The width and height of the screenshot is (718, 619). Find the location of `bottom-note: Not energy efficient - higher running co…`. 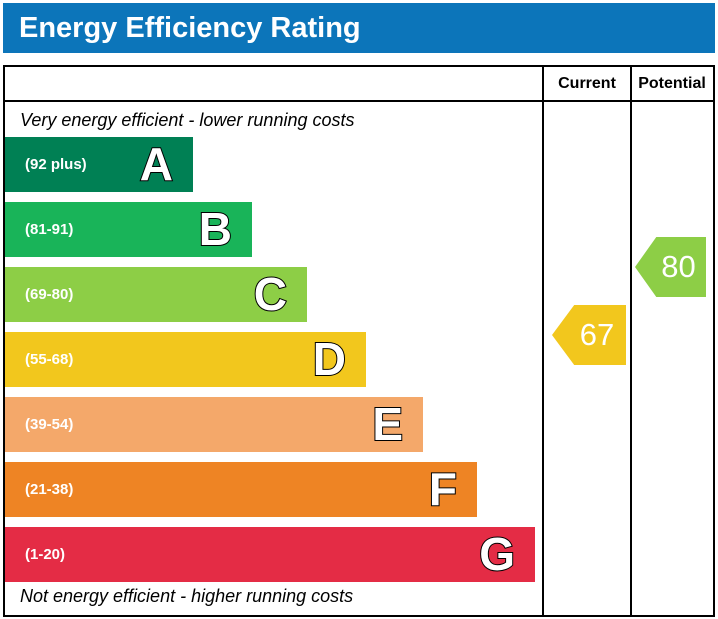

bottom-note: Not energy efficient - higher running co… is located at coordinates (187, 596).